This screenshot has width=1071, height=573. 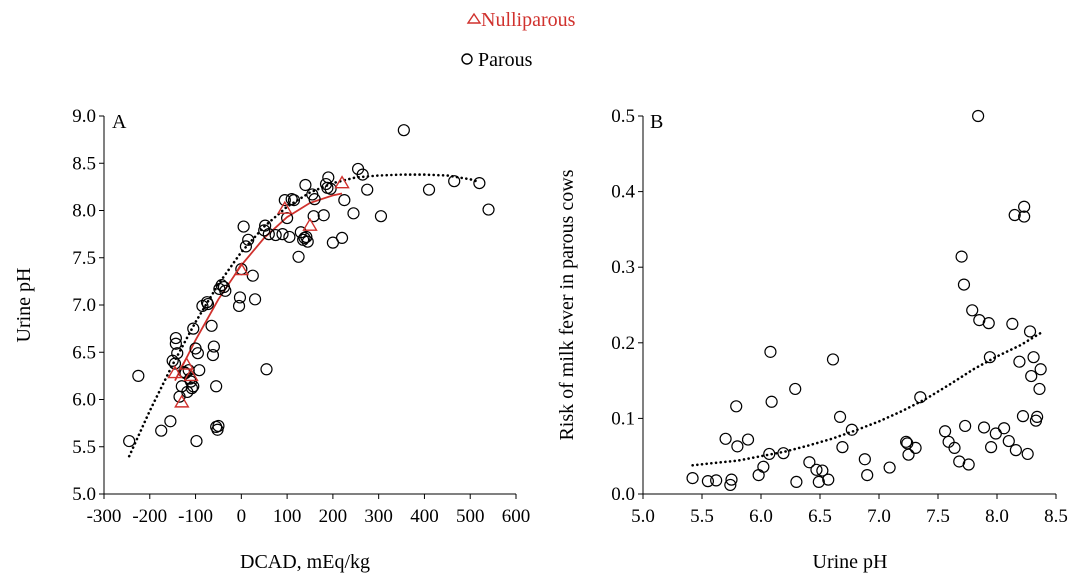 What do you see at coordinates (702, 516) in the screenshot?
I see `panel-b-x-tick-label: 5.5` at bounding box center [702, 516].